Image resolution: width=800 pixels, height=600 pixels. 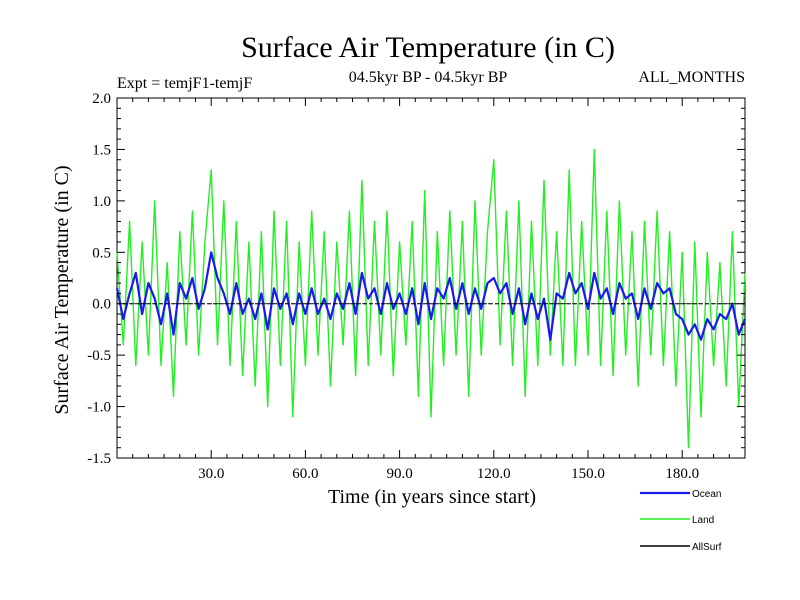 What do you see at coordinates (101, 253) in the screenshot?
I see `y-tick-label: 0.5` at bounding box center [101, 253].